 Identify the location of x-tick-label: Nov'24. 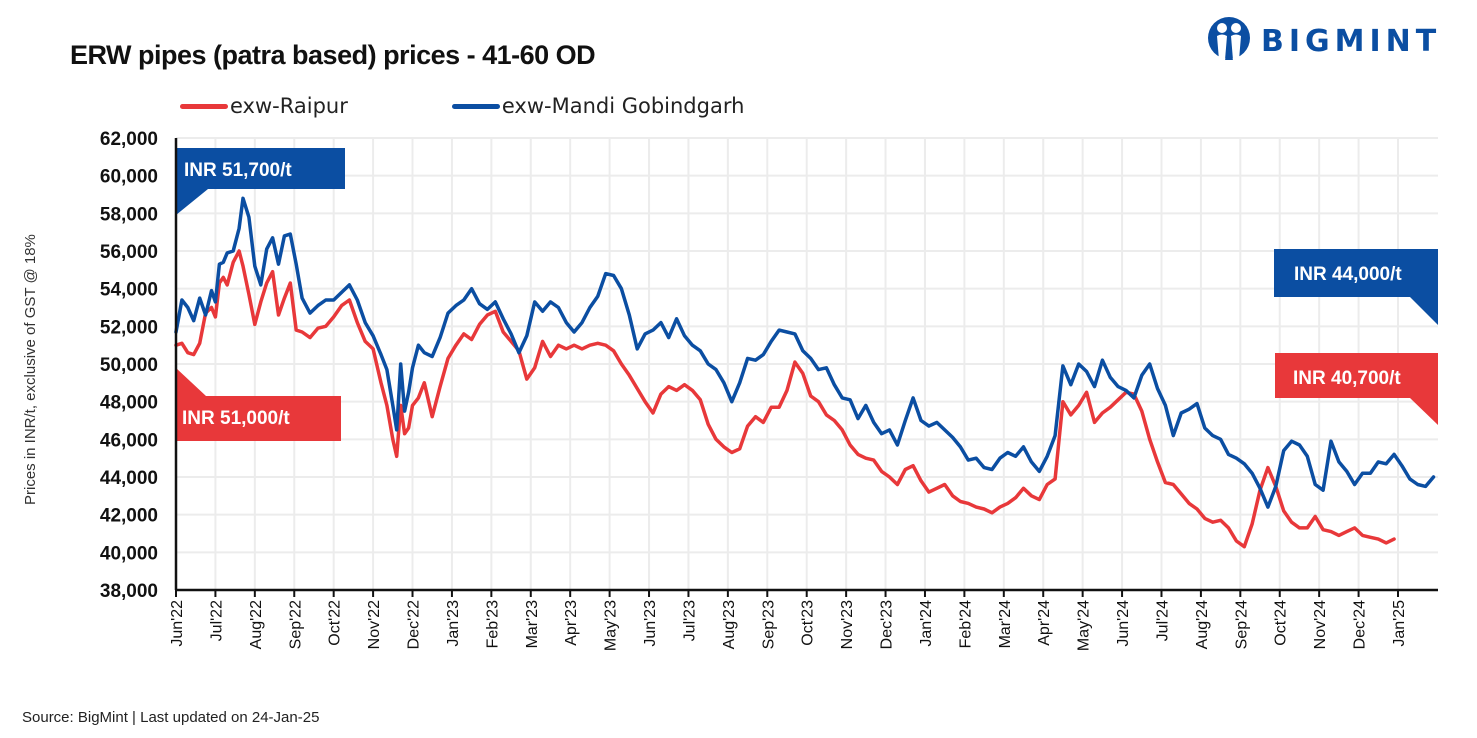
(1320, 624).